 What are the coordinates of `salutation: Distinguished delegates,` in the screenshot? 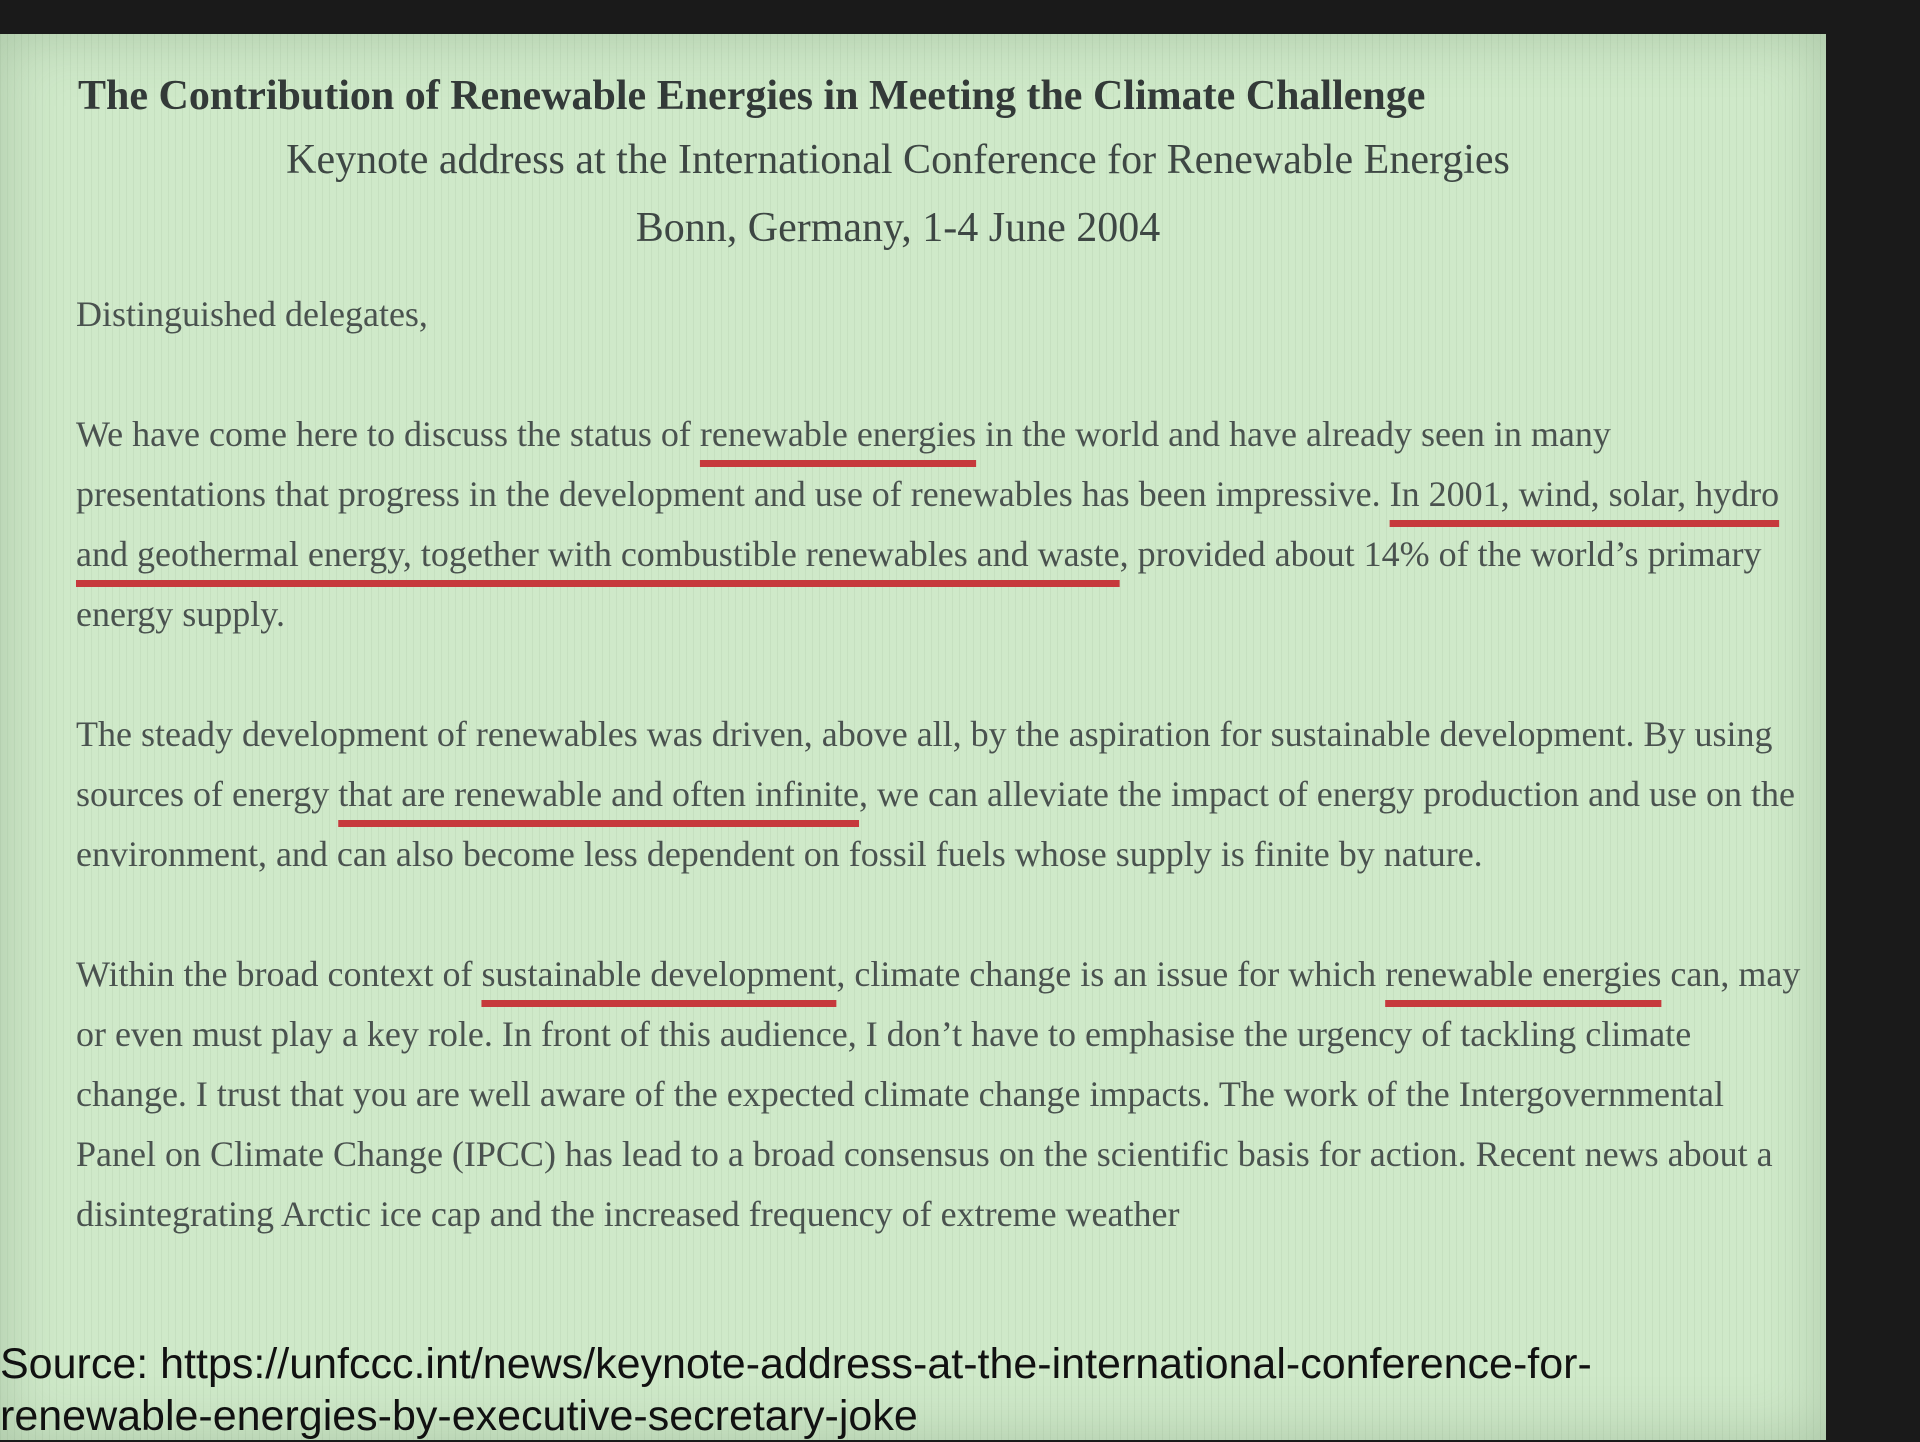 It's located at (252, 314).